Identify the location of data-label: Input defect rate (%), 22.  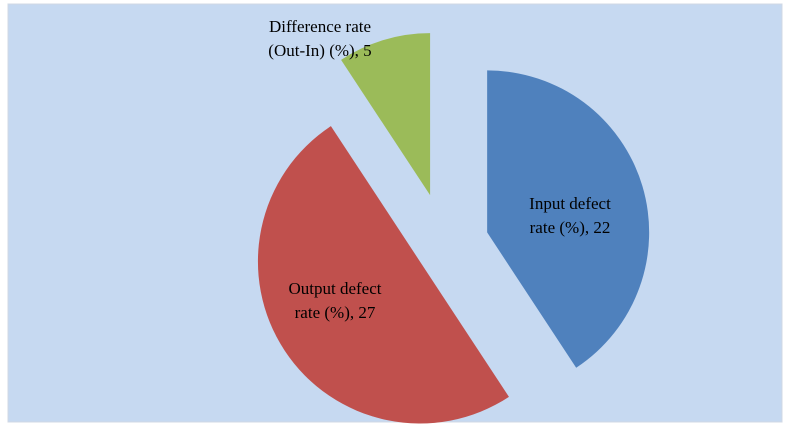
(570, 215).